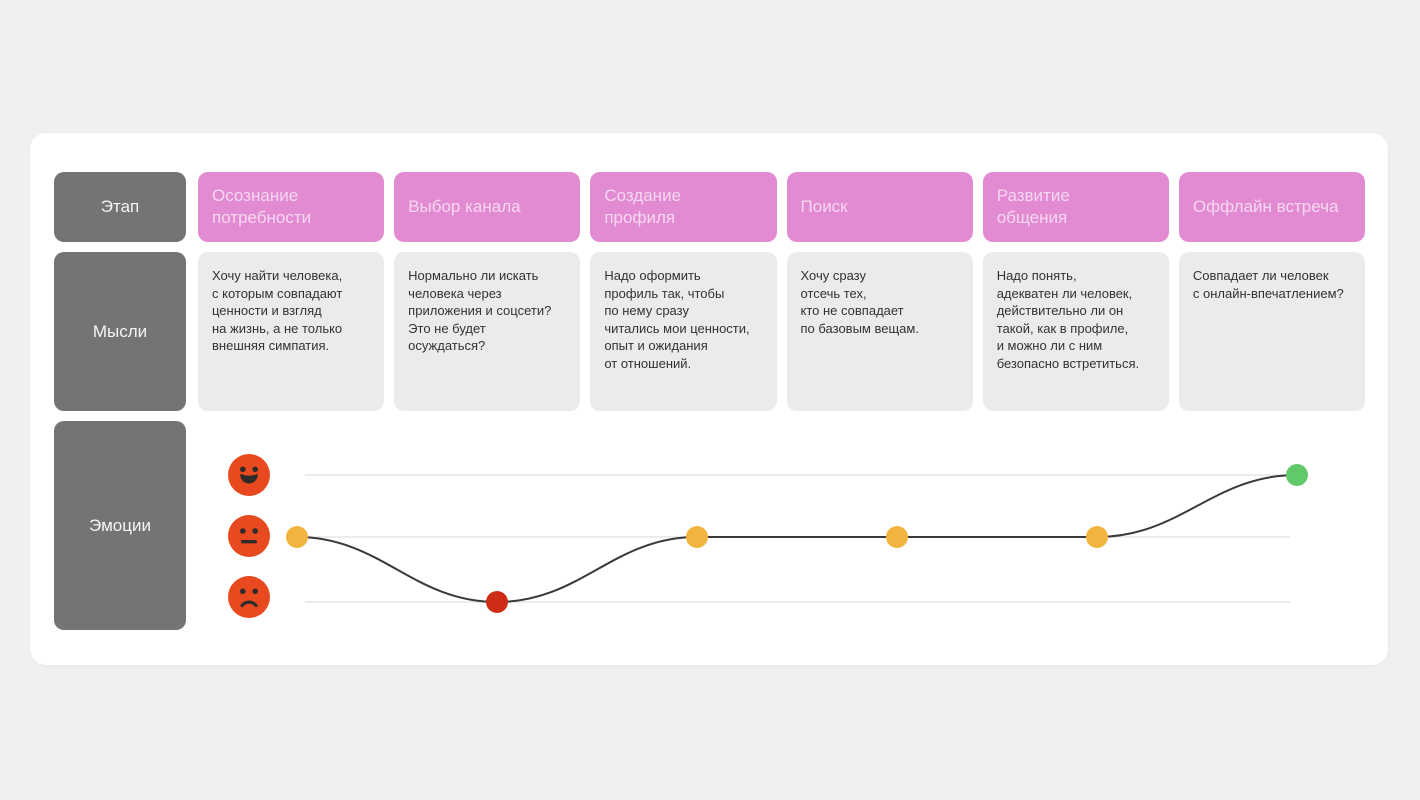 Image resolution: width=1420 pixels, height=800 pixels. What do you see at coordinates (1075, 207) in the screenshot?
I see `stage-header-communication: Развитие общения` at bounding box center [1075, 207].